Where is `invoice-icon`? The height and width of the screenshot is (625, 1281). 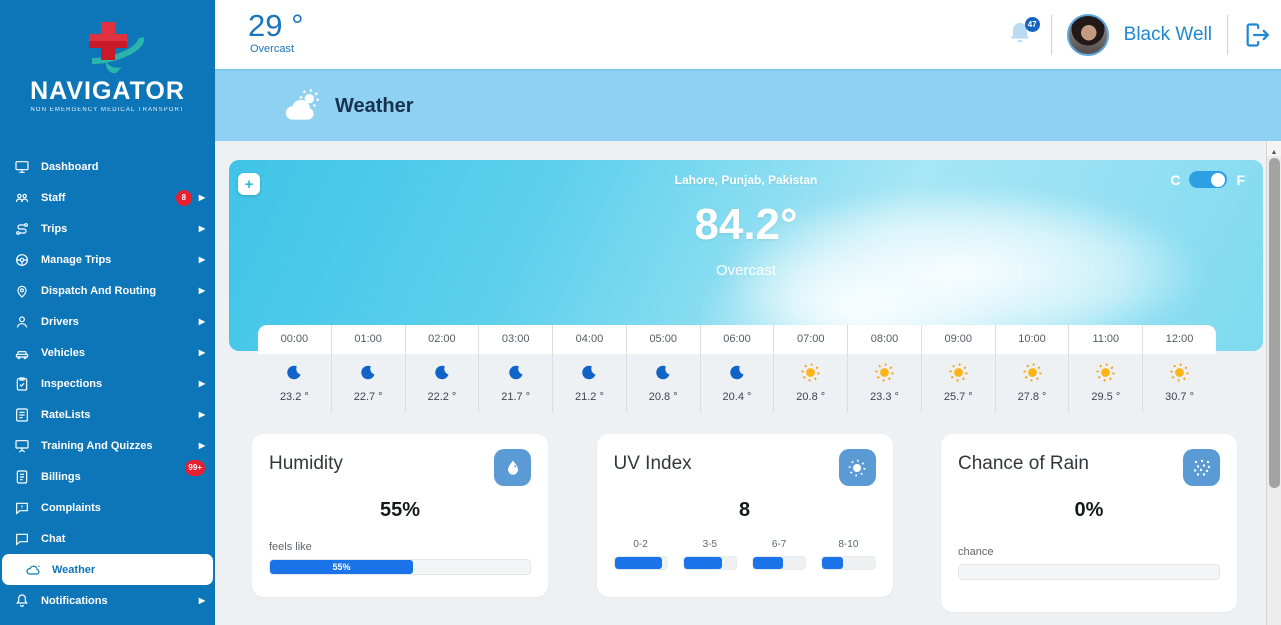 invoice-icon is located at coordinates (22, 477).